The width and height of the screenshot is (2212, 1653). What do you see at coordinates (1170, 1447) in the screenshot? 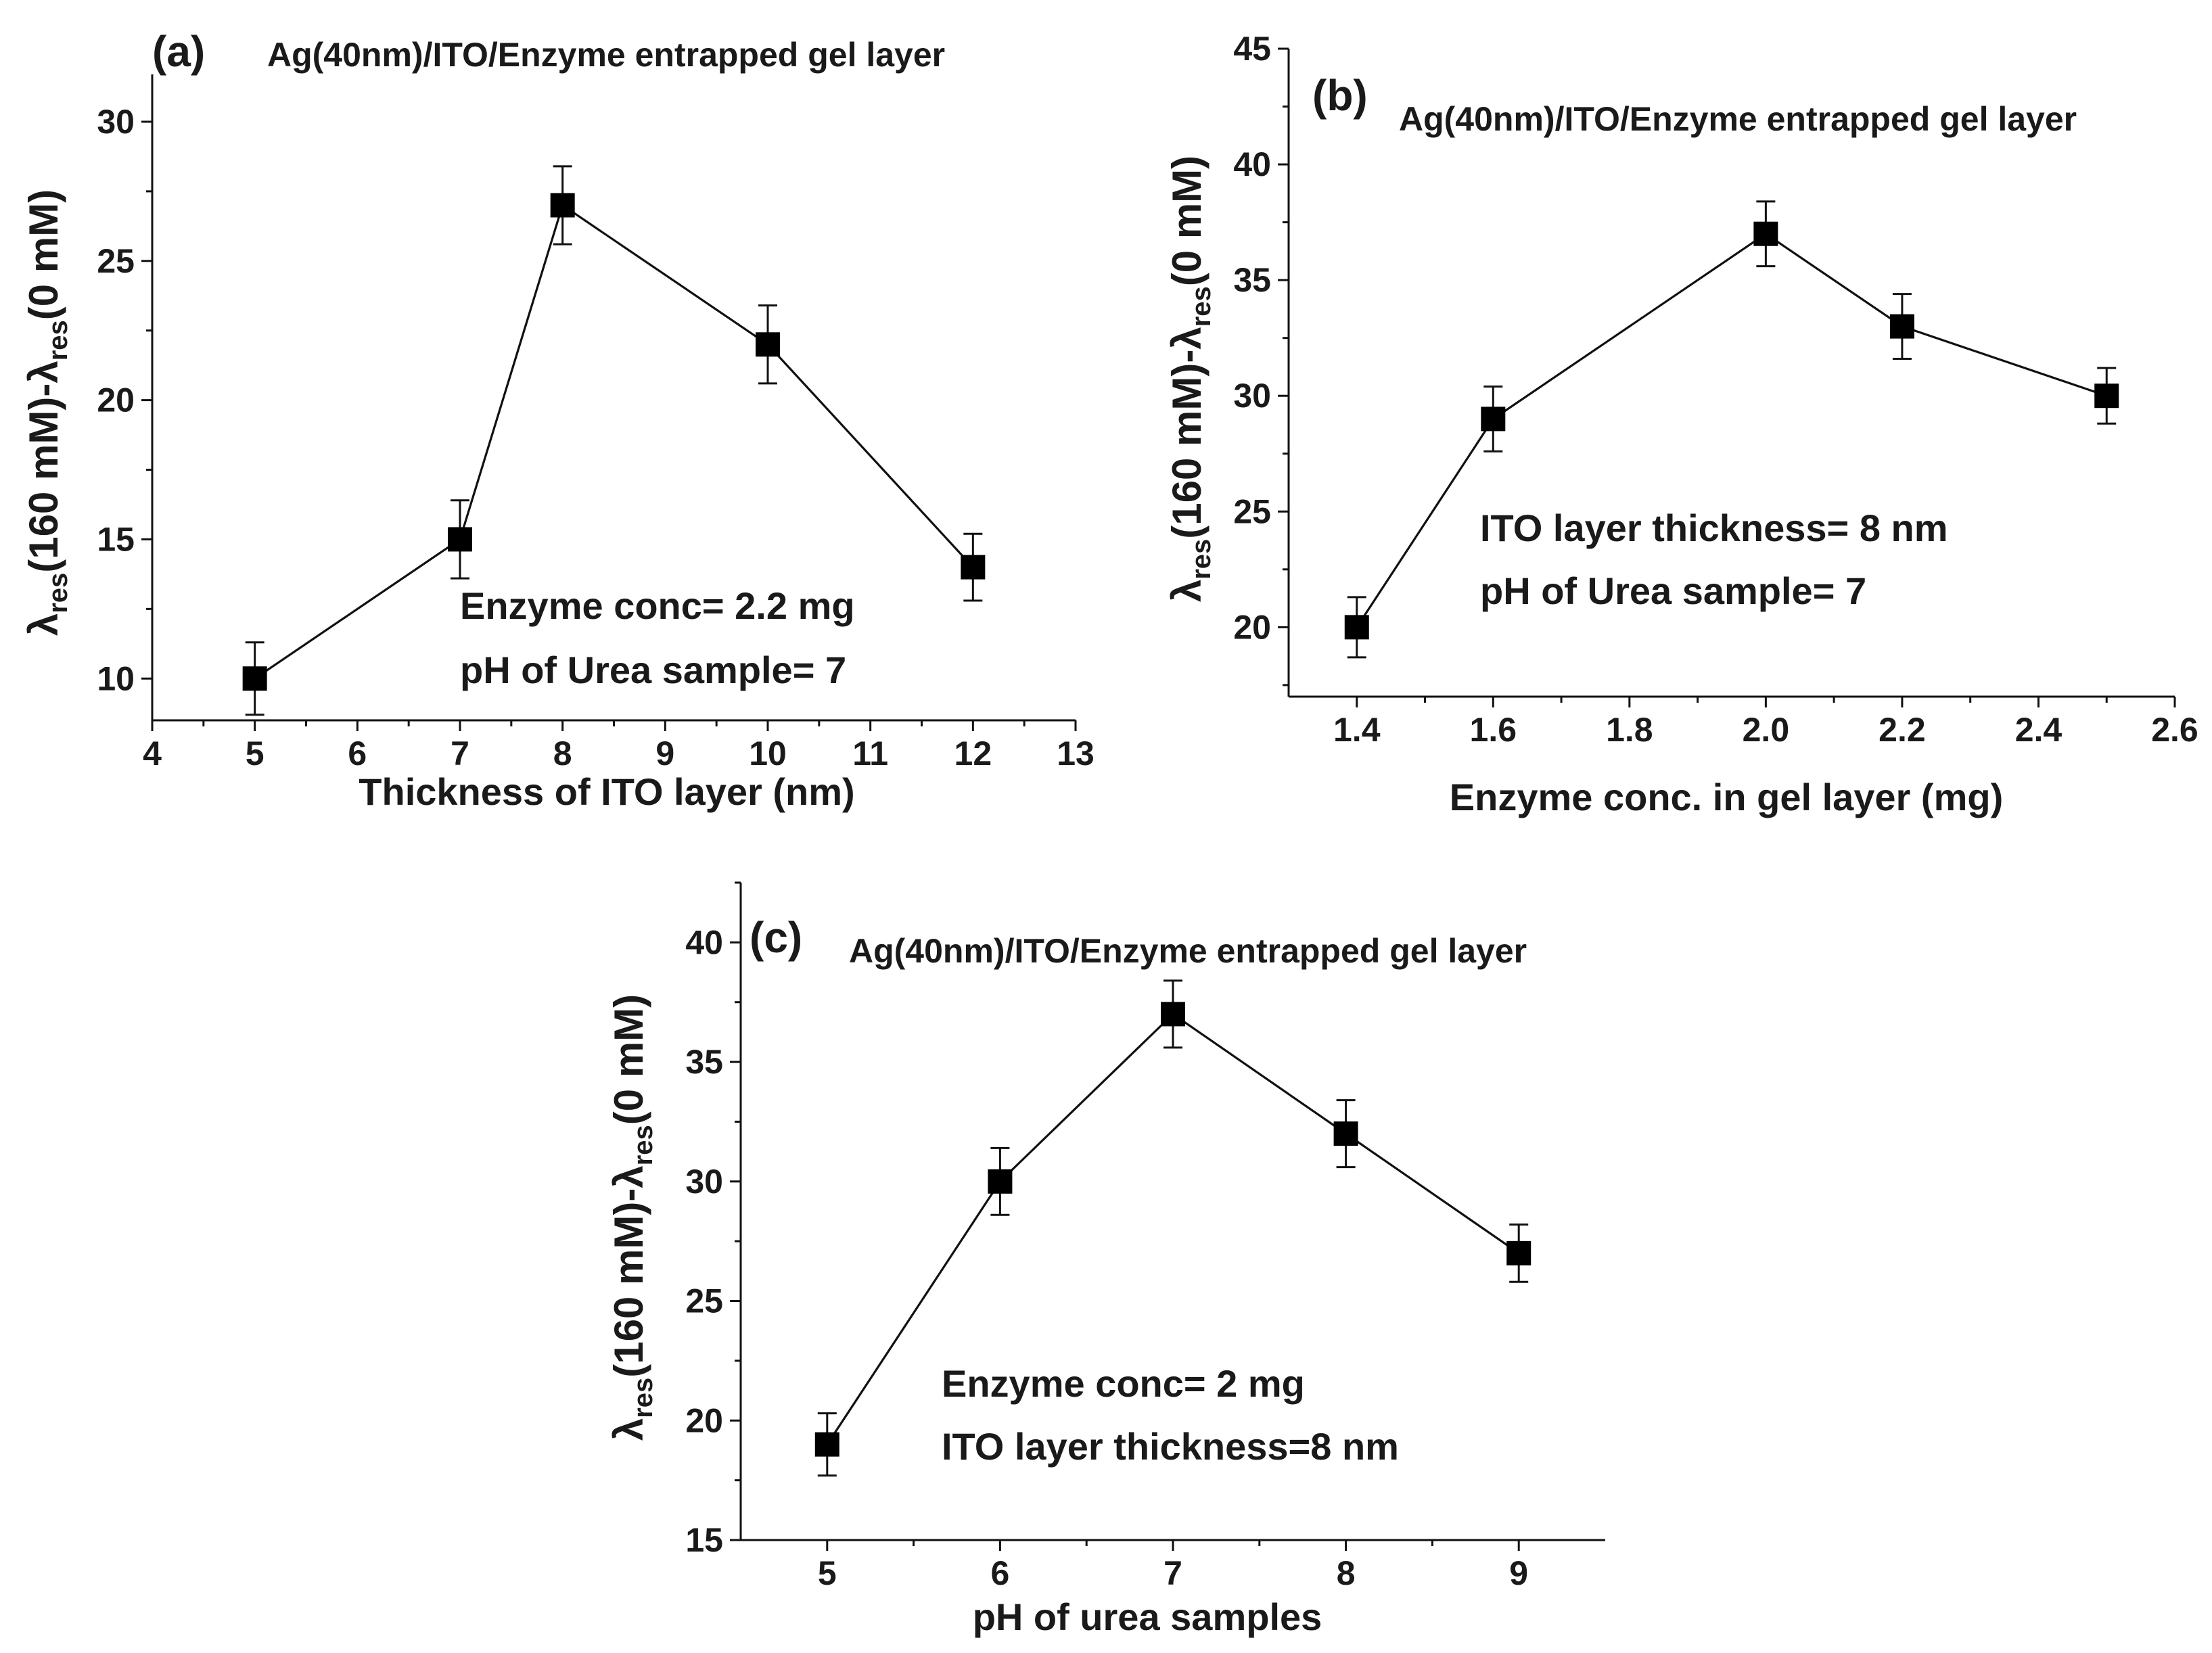
I see `annotation-2: ITO layer thickness=8 nm` at bounding box center [1170, 1447].